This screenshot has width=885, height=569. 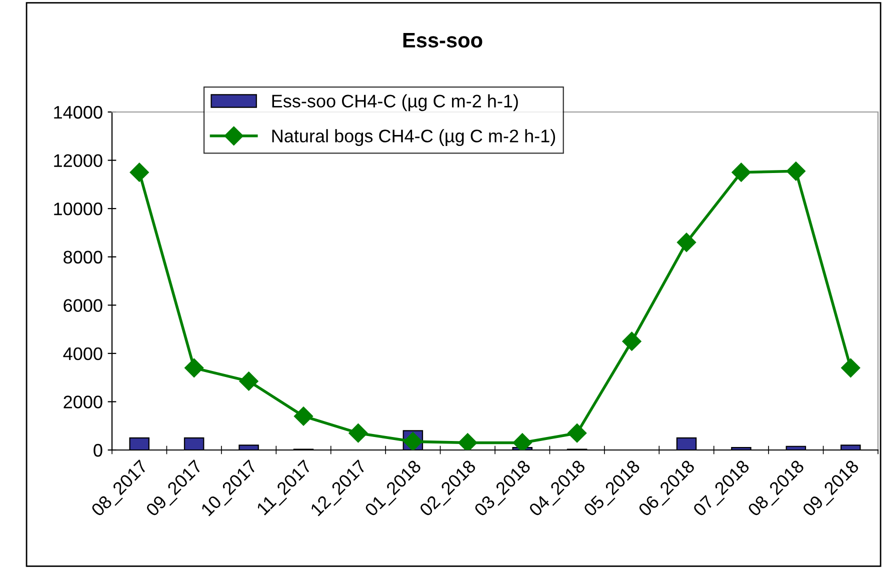 I want to click on chart-title: Ess-soo, so click(x=442, y=40).